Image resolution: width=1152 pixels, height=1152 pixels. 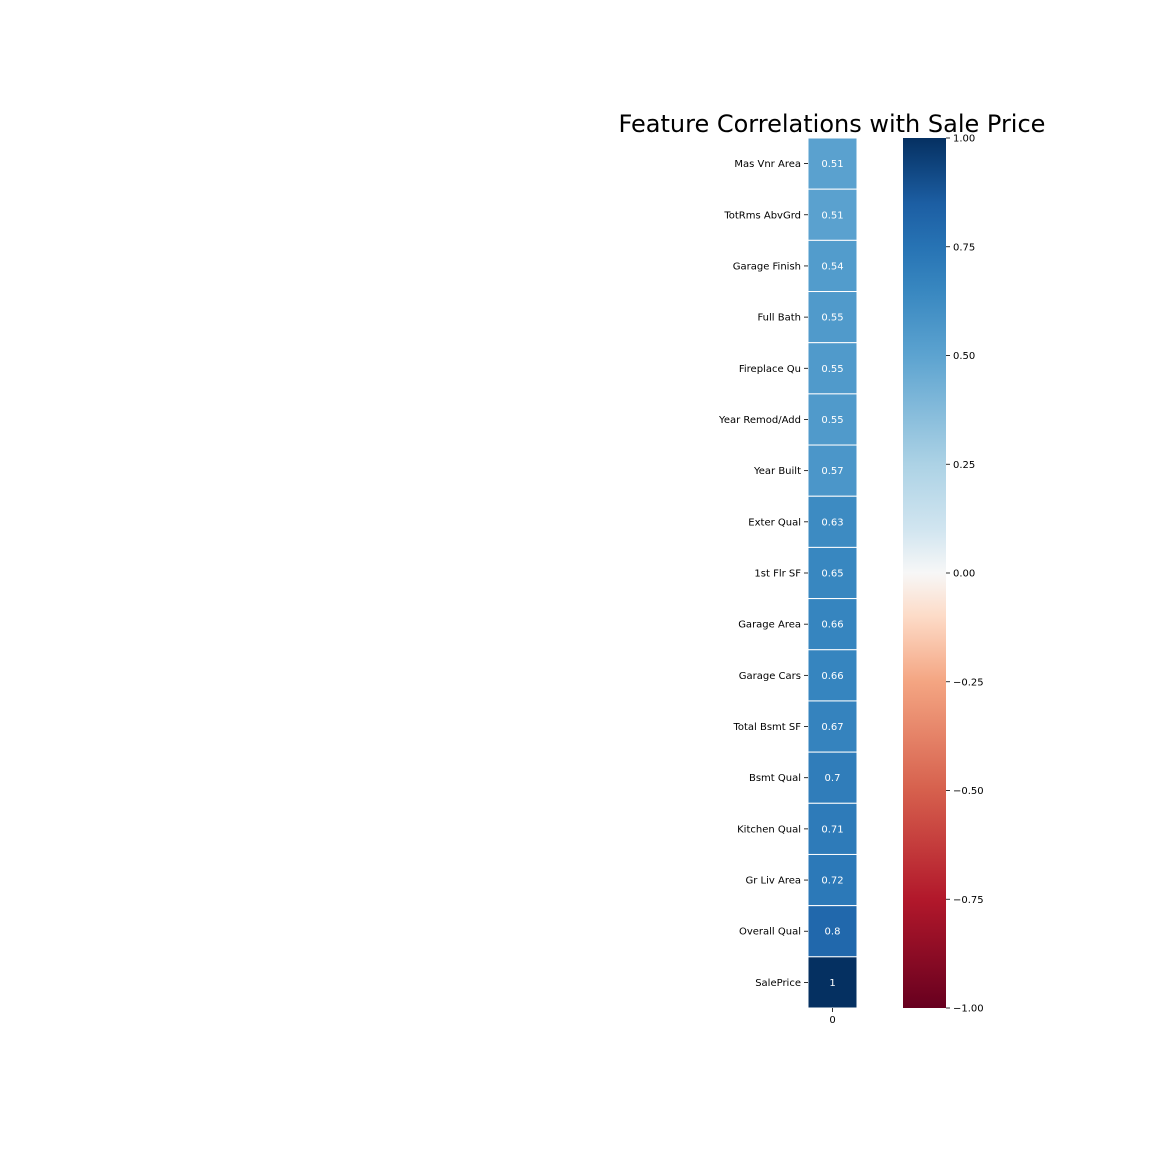 I want to click on cell-annotation: 0.7, so click(x=833, y=778).